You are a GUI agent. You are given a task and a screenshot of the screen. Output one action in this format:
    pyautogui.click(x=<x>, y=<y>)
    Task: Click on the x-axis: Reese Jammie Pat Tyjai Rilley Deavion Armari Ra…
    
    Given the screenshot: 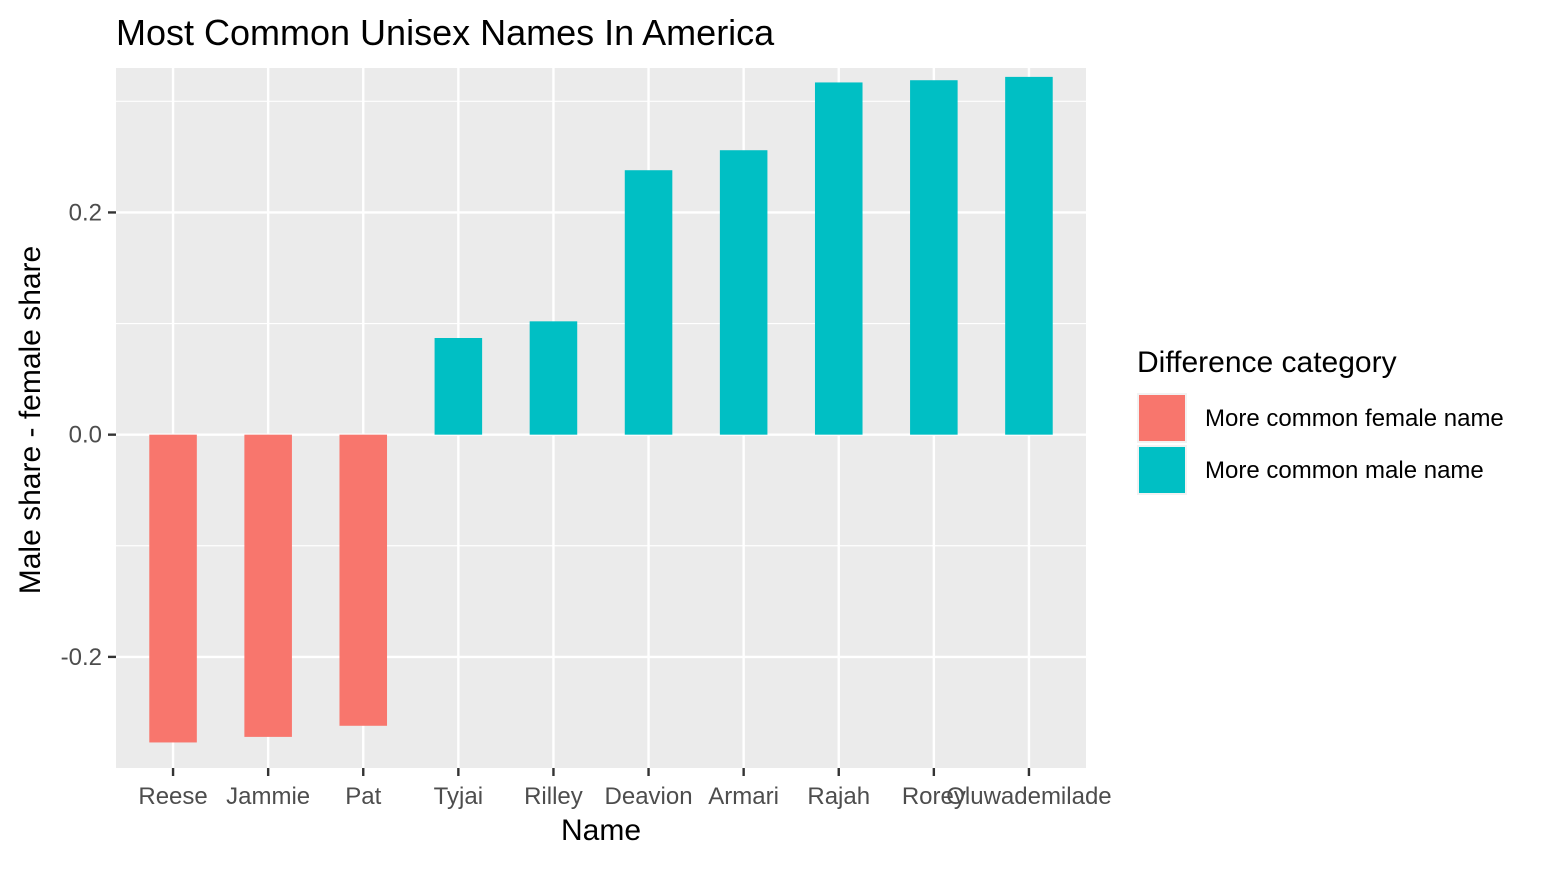 What is the action you would take?
    pyautogui.click(x=625, y=789)
    